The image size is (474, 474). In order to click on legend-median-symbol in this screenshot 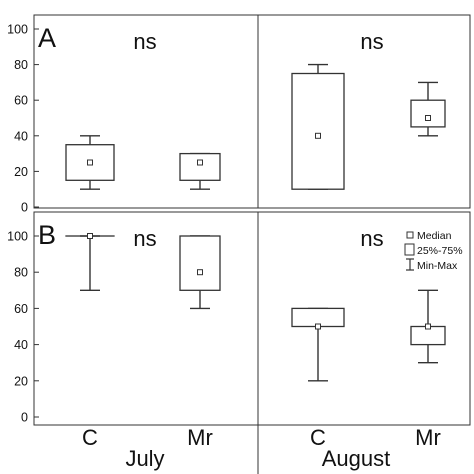, I will do `click(410, 235)`.